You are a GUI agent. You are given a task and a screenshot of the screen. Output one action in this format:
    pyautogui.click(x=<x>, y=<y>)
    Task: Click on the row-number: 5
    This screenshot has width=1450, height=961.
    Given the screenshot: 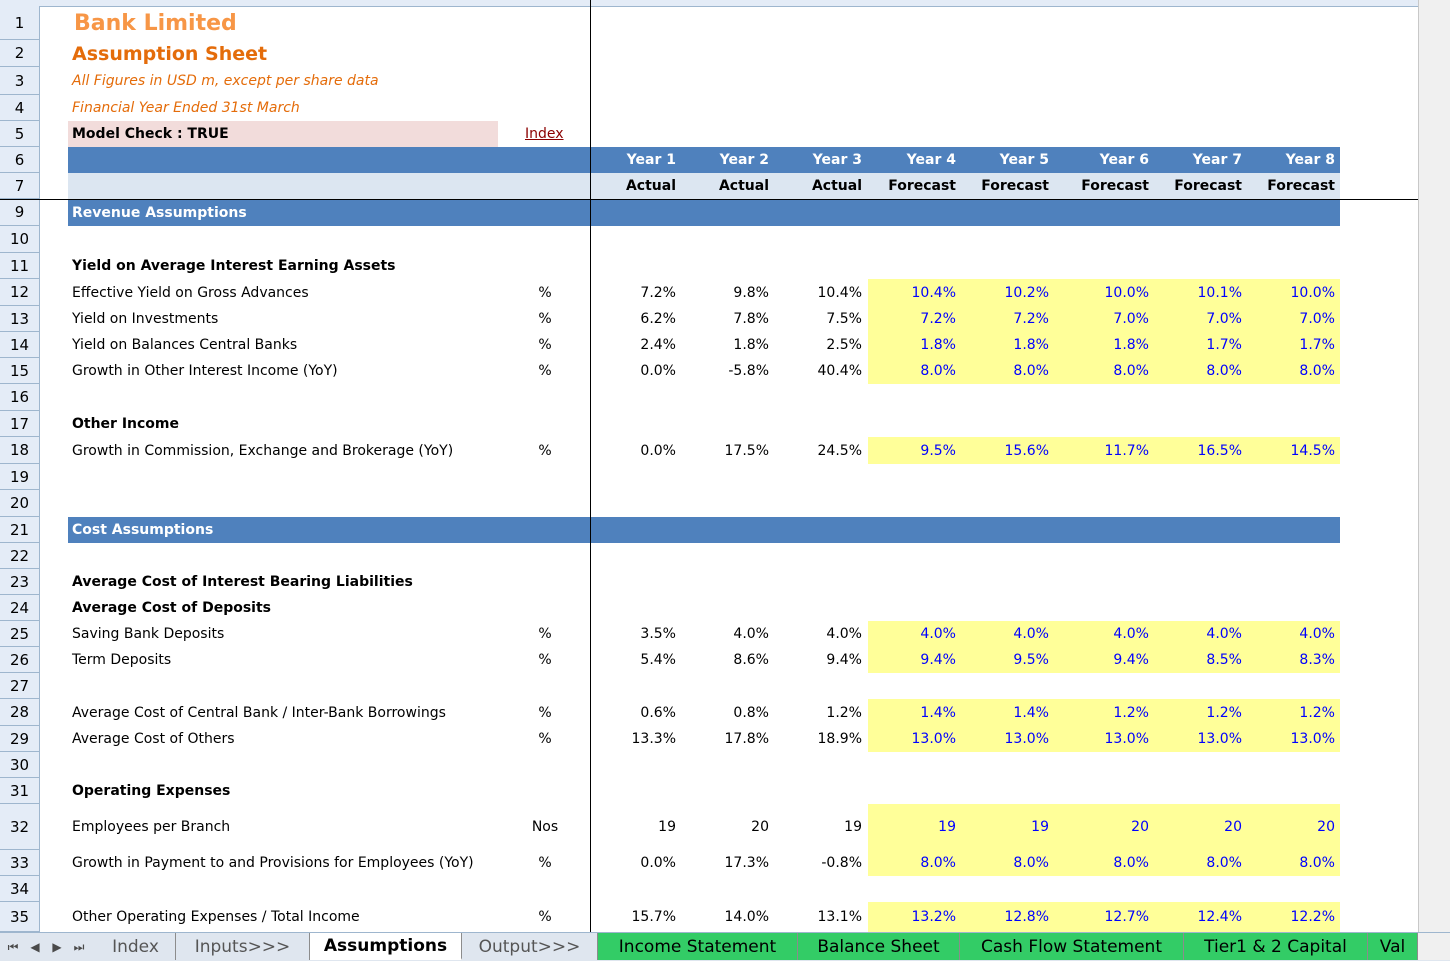 What is the action you would take?
    pyautogui.click(x=20, y=134)
    